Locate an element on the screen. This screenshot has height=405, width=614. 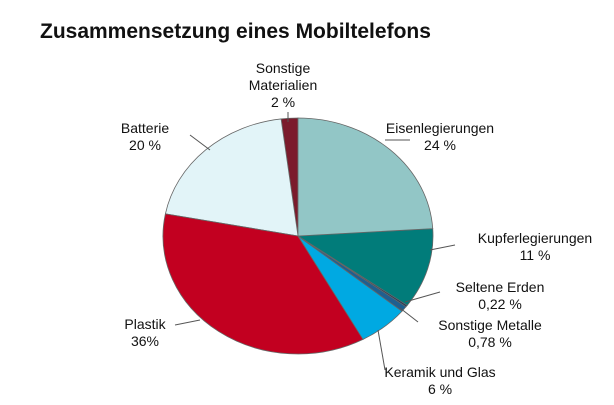
slice-label: Sonstige Materialien 2 % is located at coordinates (283, 85).